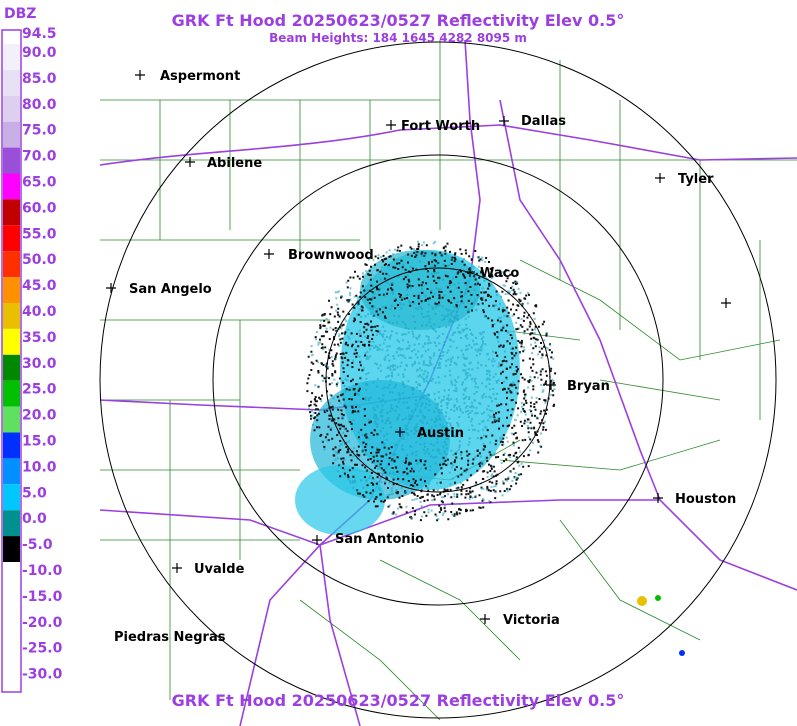 Image resolution: width=797 pixels, height=726 pixels. What do you see at coordinates (379, 539) in the screenshot?
I see `city-label: San Antonio` at bounding box center [379, 539].